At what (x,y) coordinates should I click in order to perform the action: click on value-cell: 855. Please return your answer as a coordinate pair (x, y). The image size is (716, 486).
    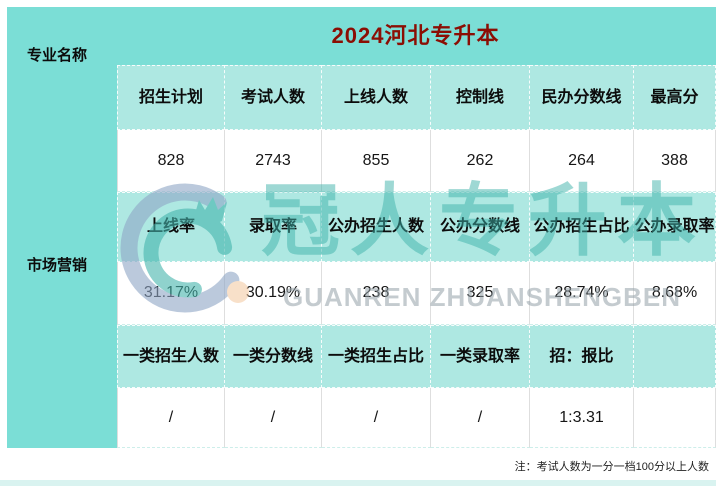
    Looking at the image, I should click on (376, 161).